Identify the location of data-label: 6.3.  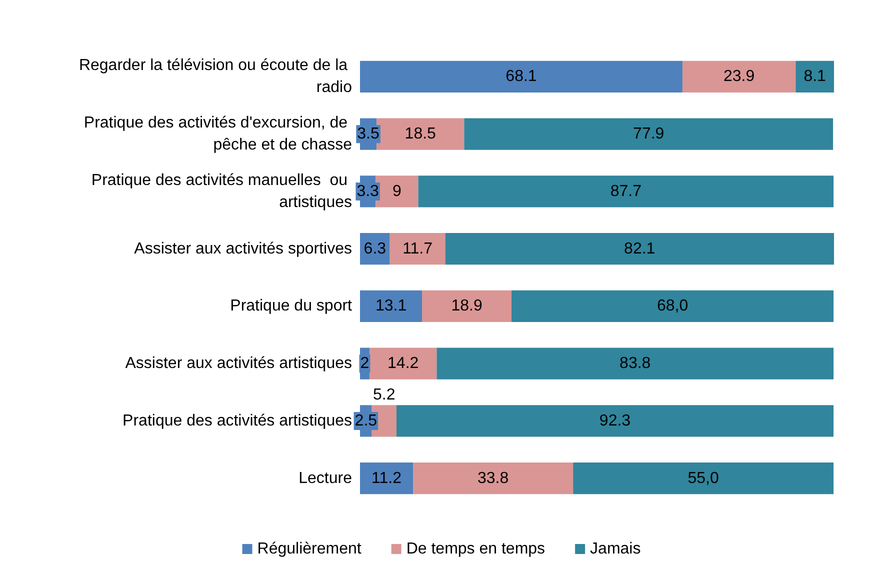
(375, 249).